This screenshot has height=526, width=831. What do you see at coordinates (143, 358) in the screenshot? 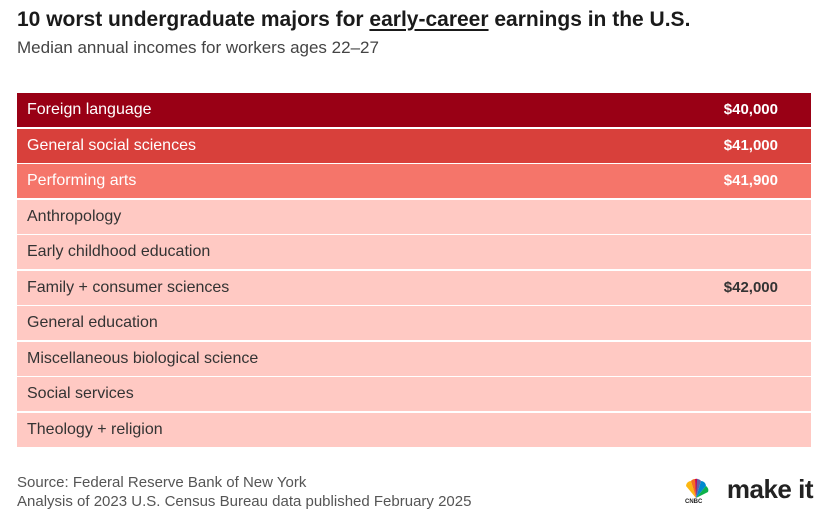
I see `row-label: Miscellaneous biological science` at bounding box center [143, 358].